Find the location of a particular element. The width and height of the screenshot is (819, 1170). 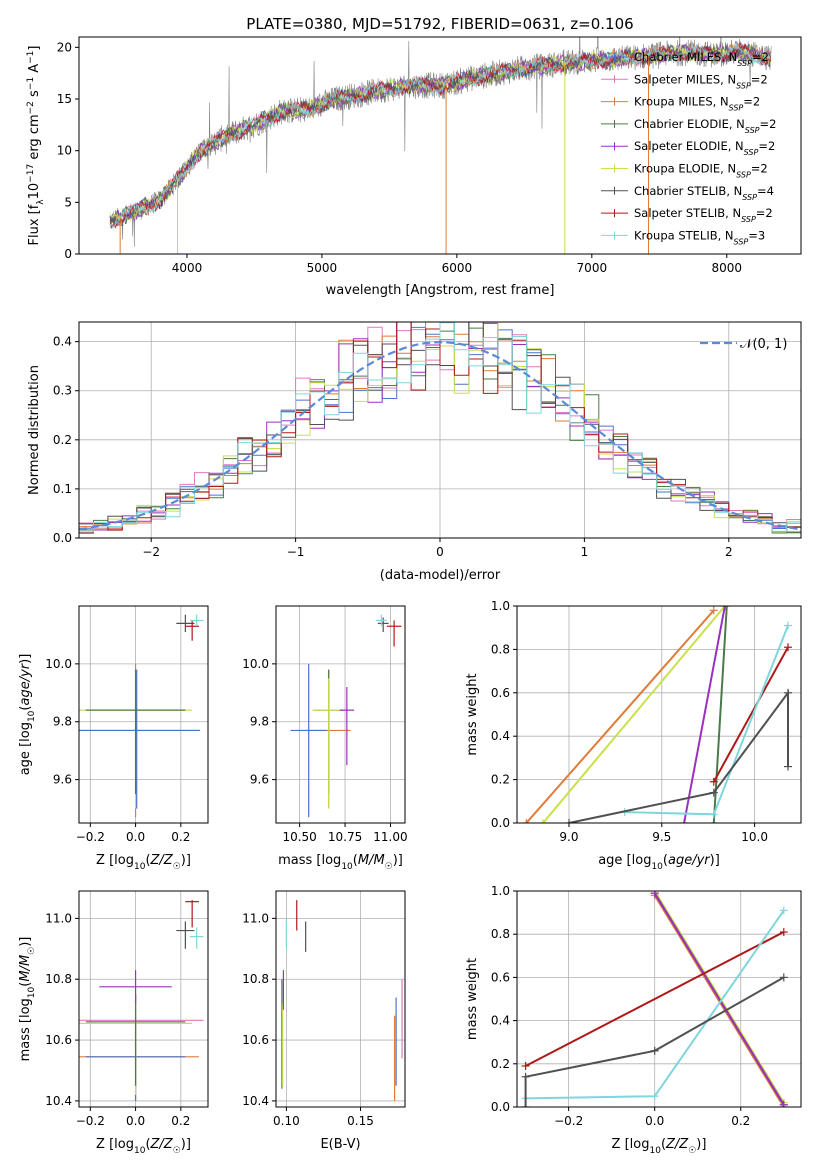

y-tick-label: 10 is located at coordinates (64, 151).